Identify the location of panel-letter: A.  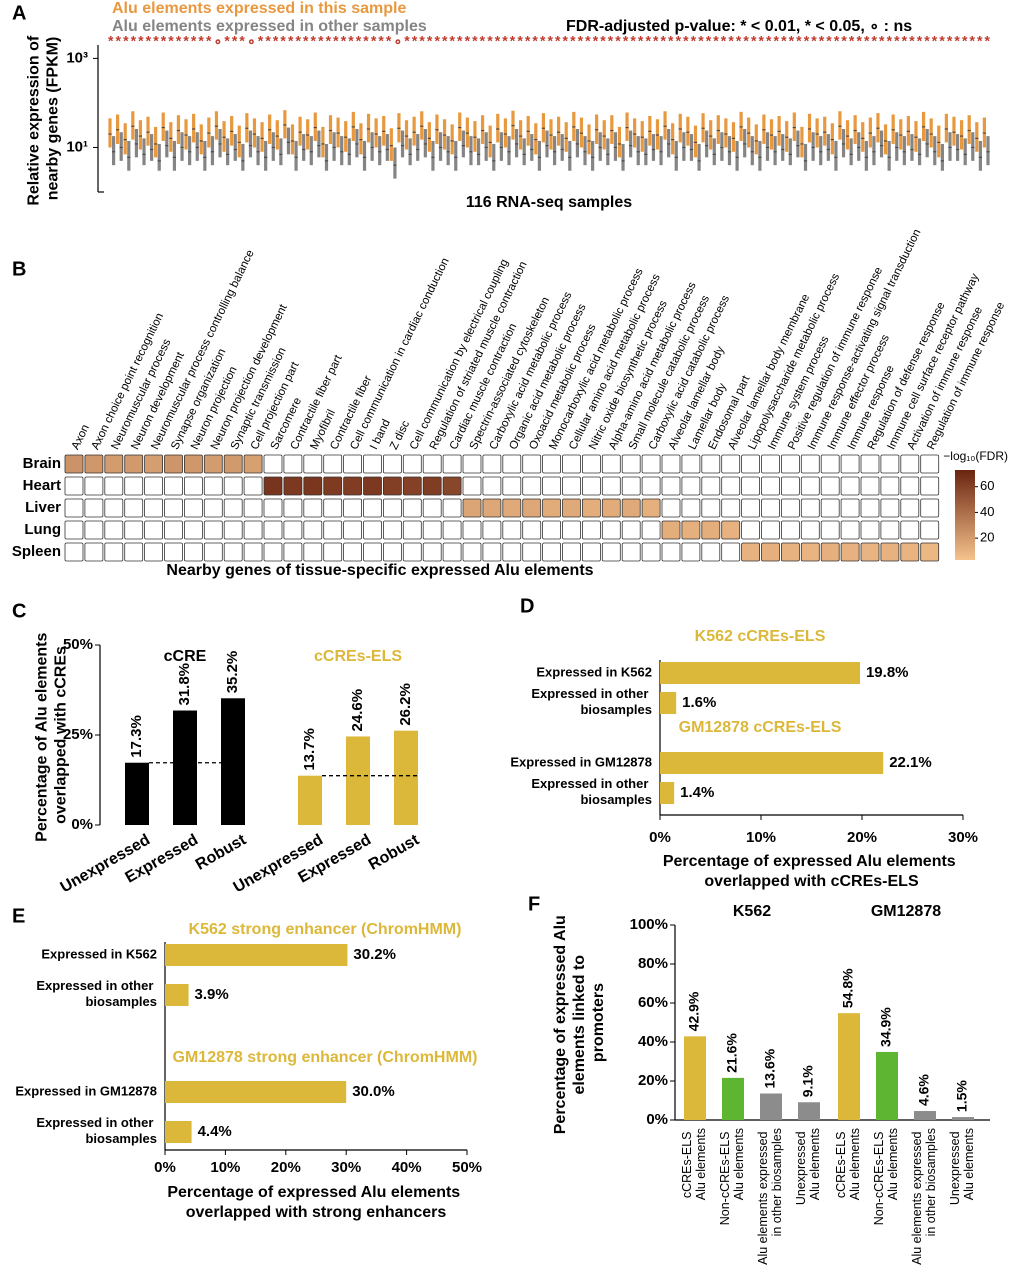
(19, 13).